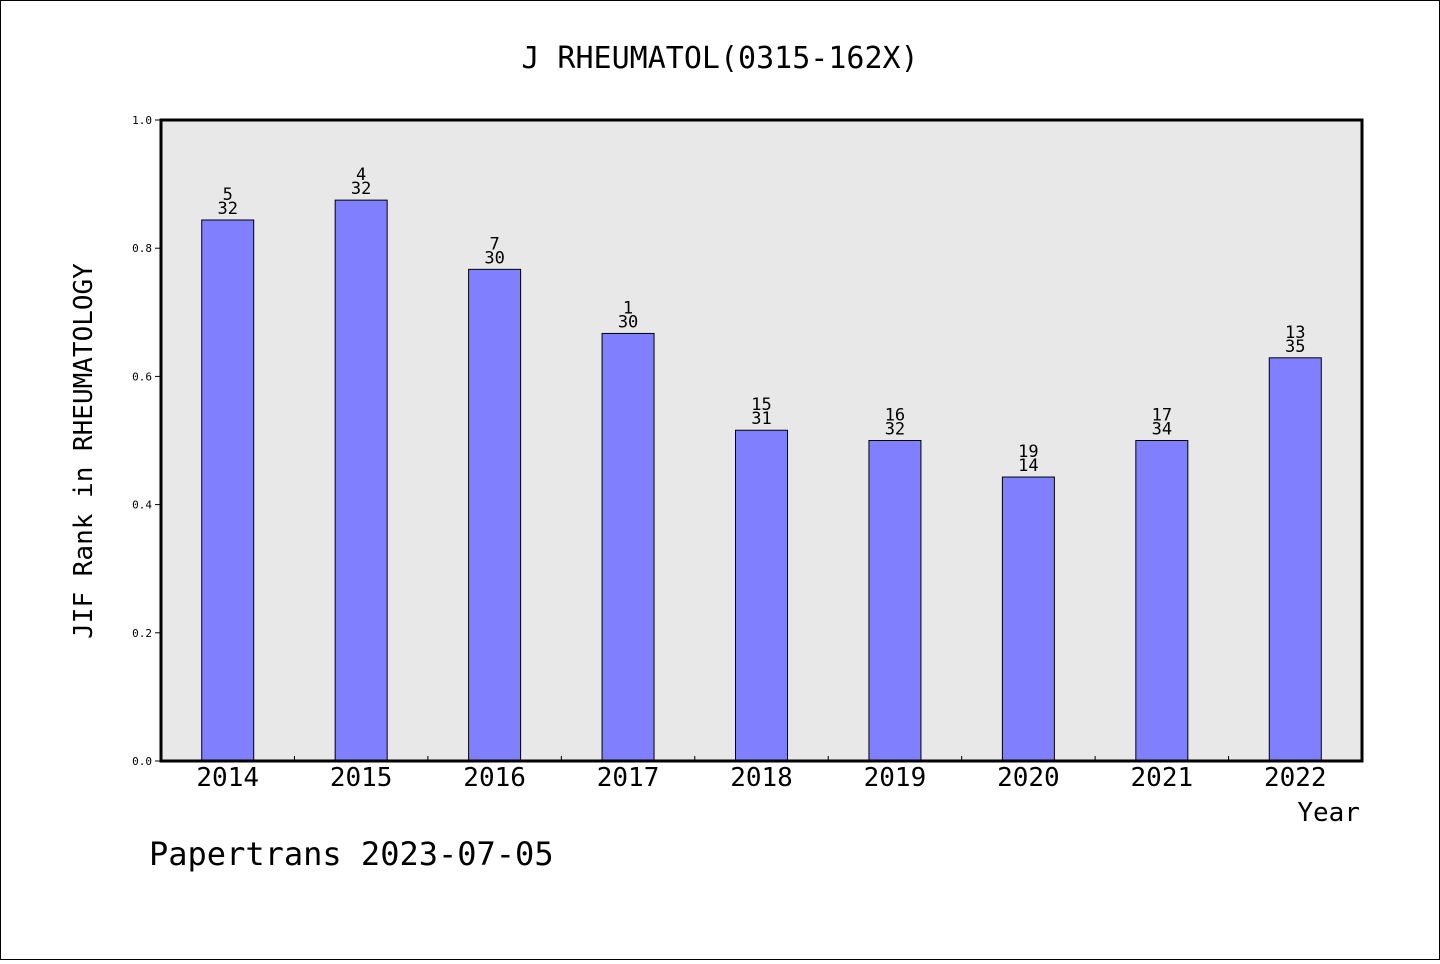  I want to click on bar-2017, so click(628, 547).